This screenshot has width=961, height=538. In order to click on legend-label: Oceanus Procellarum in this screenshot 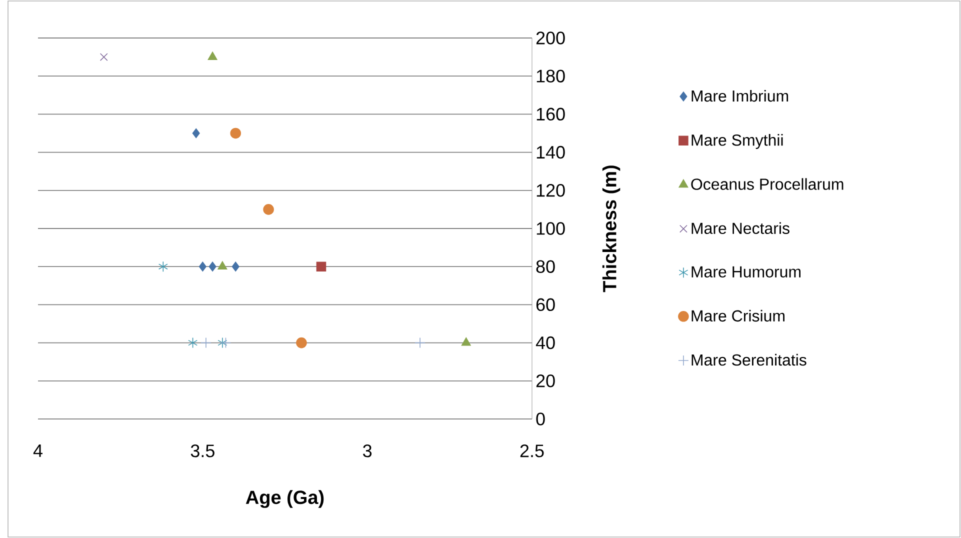, I will do `click(767, 184)`.